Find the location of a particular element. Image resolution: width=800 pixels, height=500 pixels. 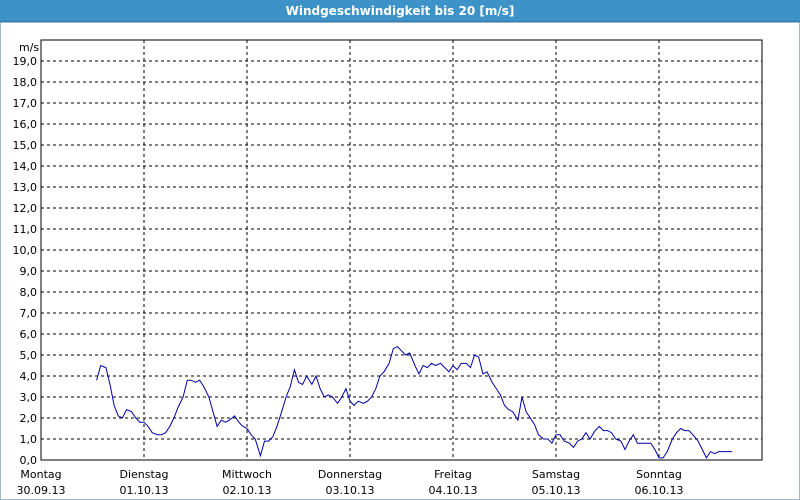

x-tick-label-date: 30.09.13 is located at coordinates (41, 490).